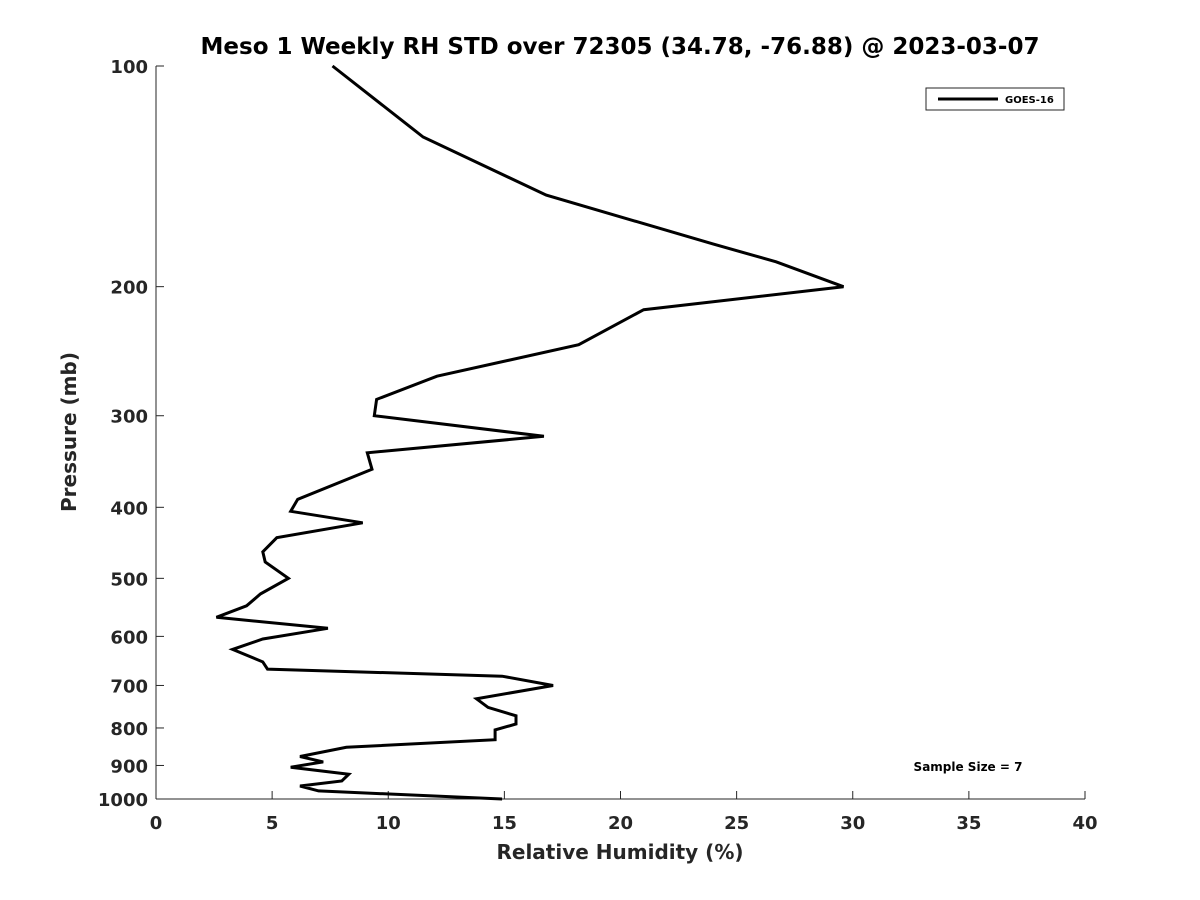  I want to click on y-tick-label: 100, so click(129, 67).